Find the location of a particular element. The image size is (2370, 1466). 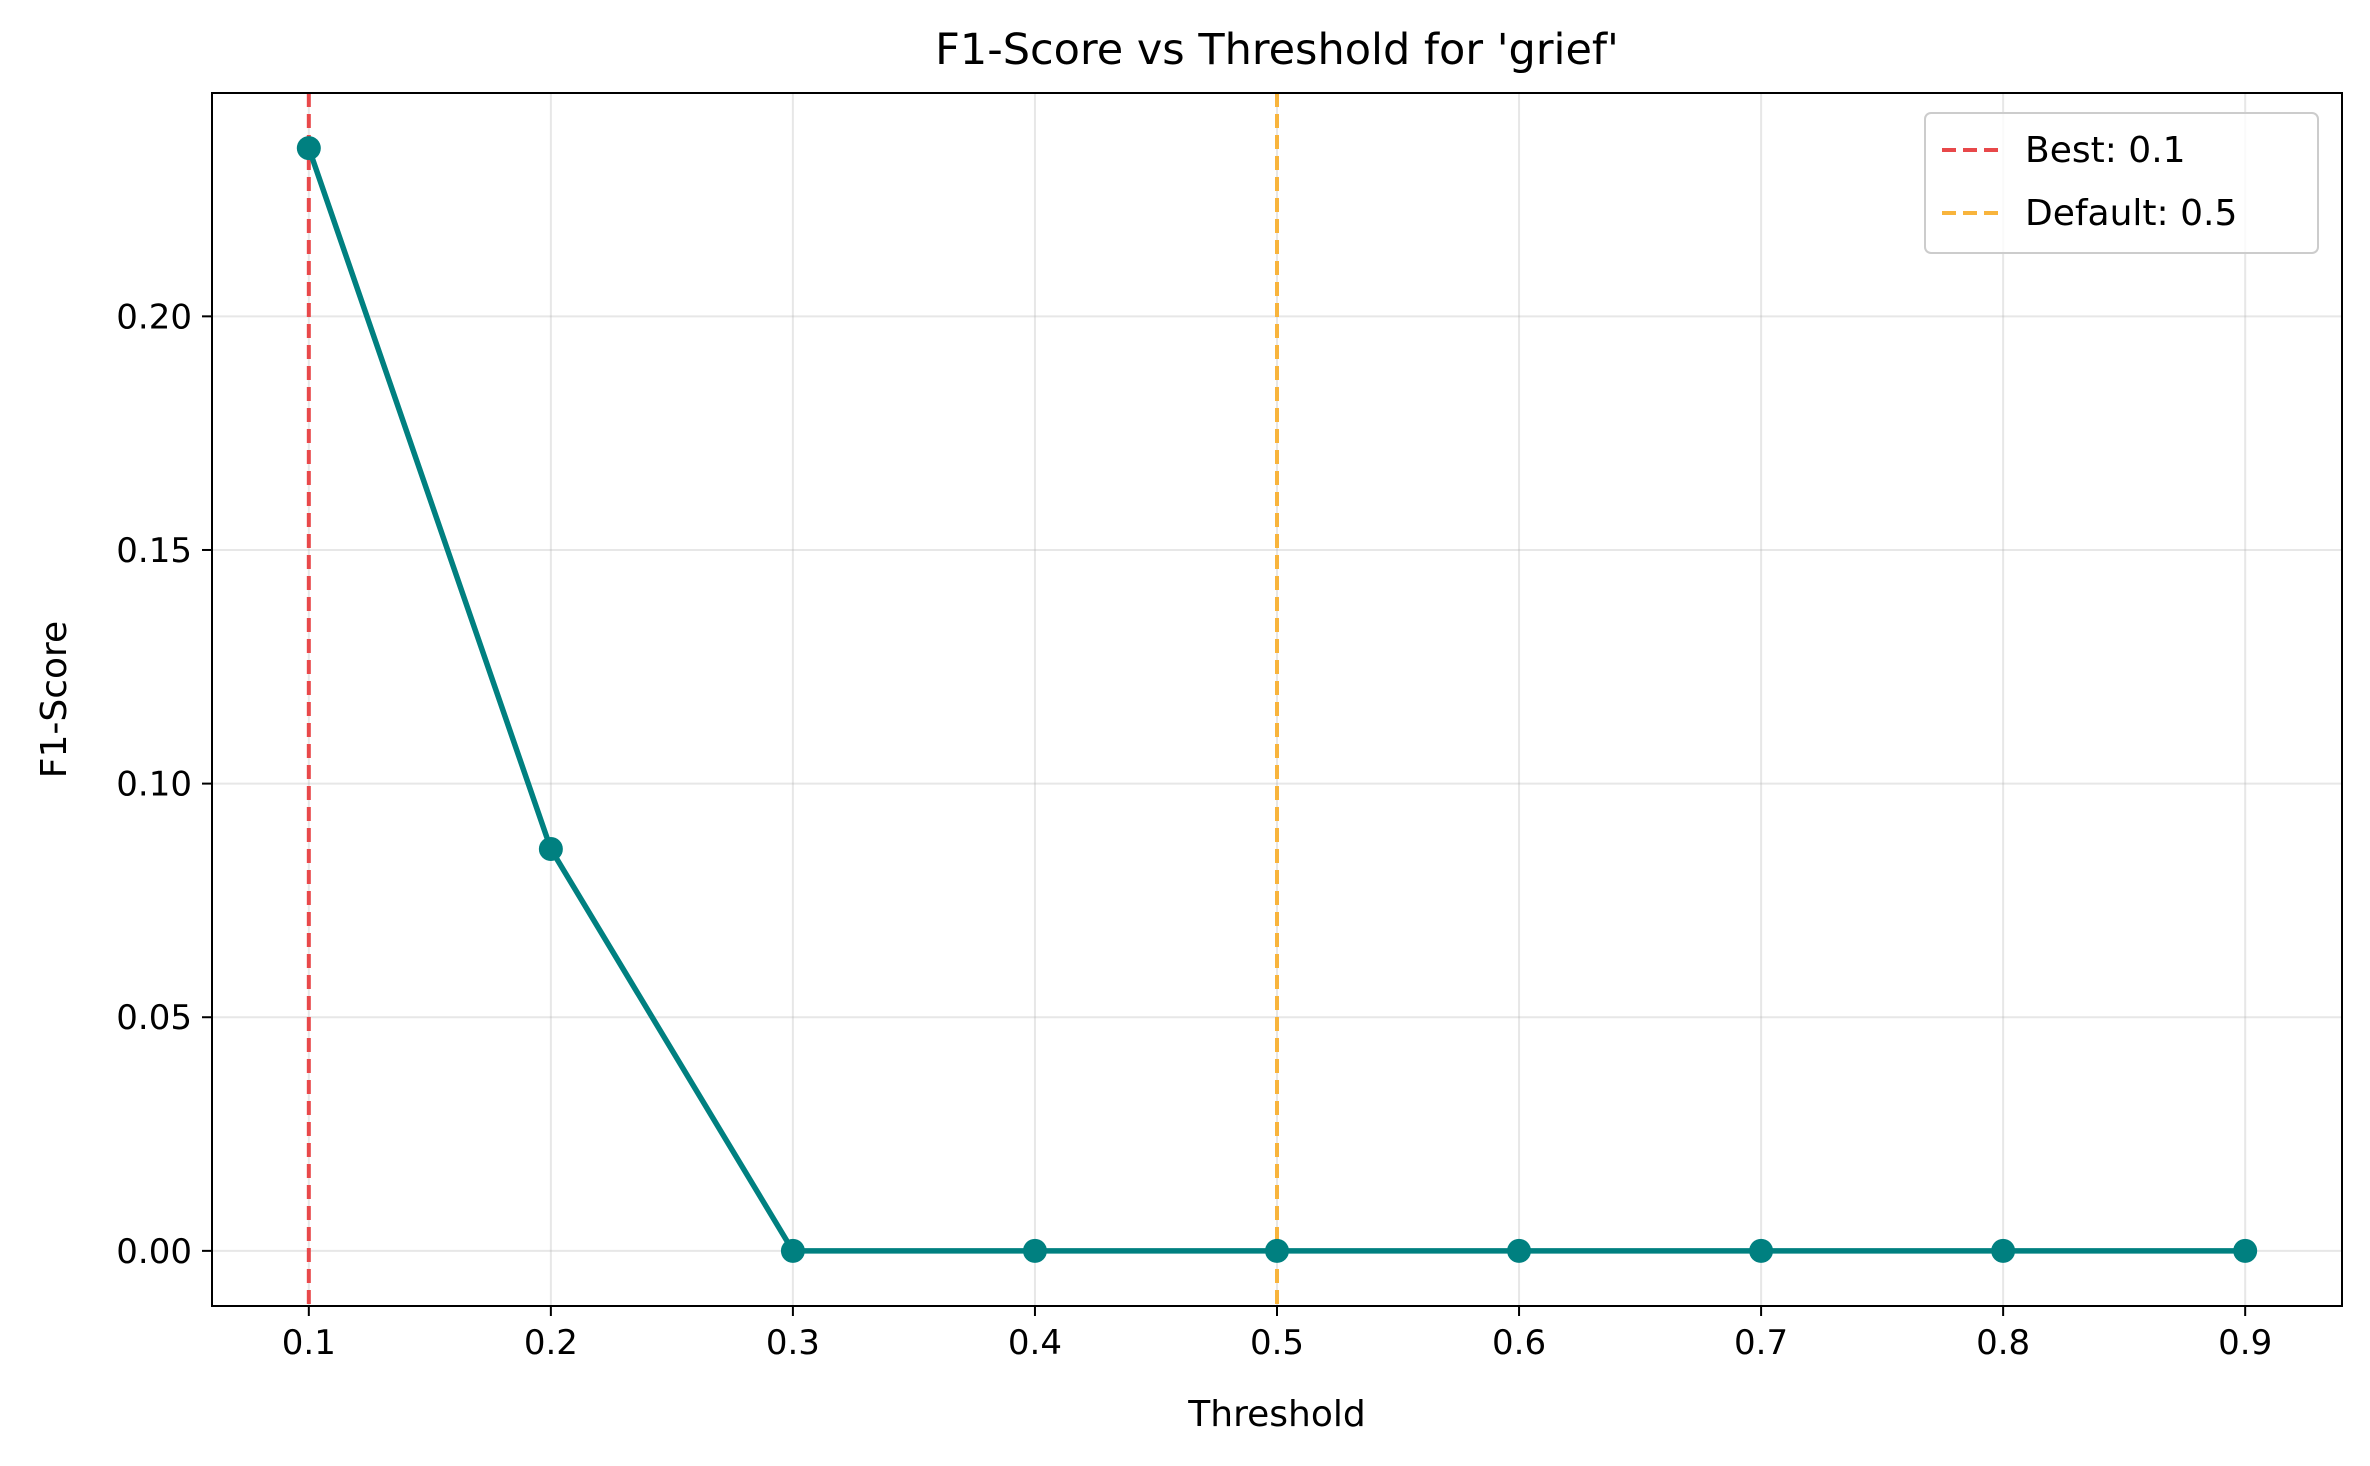

legend-label-best: Best: 0.1 is located at coordinates (2105, 150).